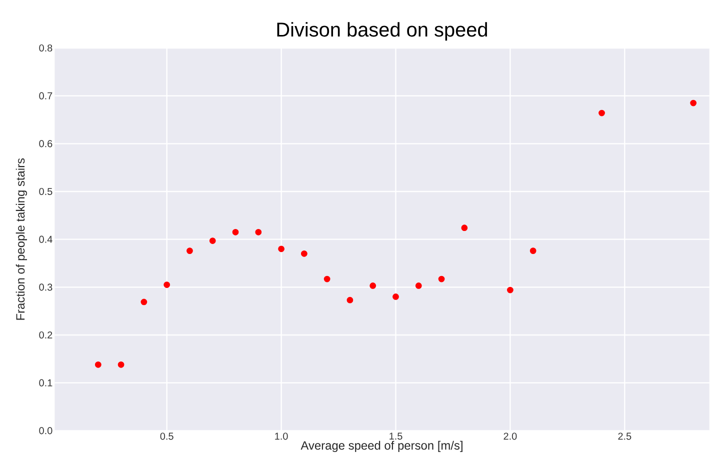 This screenshot has height=472, width=712. I want to click on y-tick-label: 0.8, so click(45, 48).